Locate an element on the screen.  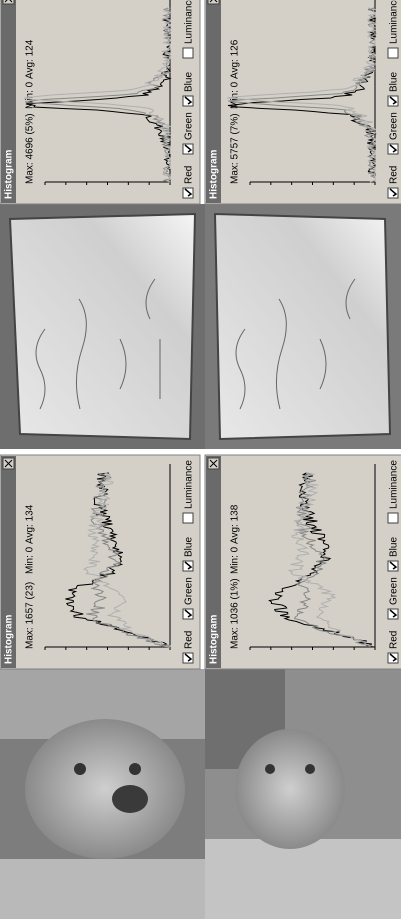
stat: Max: 5757 (7%) is located at coordinates (235, 148).